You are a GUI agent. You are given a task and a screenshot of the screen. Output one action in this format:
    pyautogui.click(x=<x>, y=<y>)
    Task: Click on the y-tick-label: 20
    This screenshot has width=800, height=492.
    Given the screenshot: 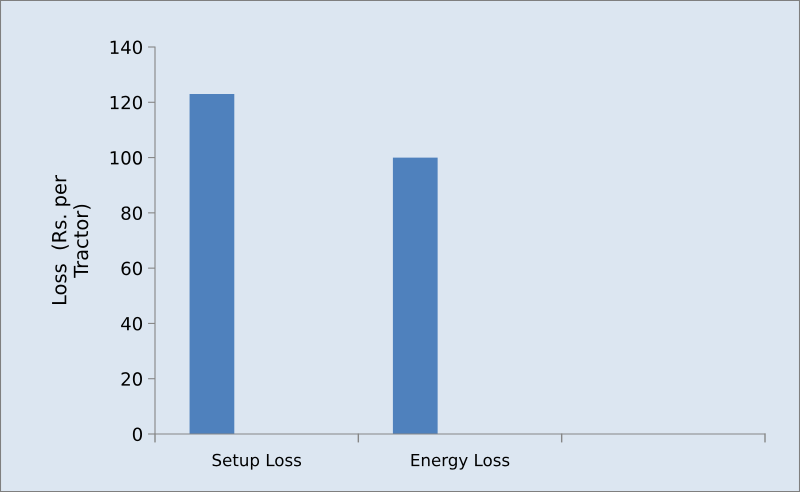 What is the action you would take?
    pyautogui.click(x=132, y=379)
    